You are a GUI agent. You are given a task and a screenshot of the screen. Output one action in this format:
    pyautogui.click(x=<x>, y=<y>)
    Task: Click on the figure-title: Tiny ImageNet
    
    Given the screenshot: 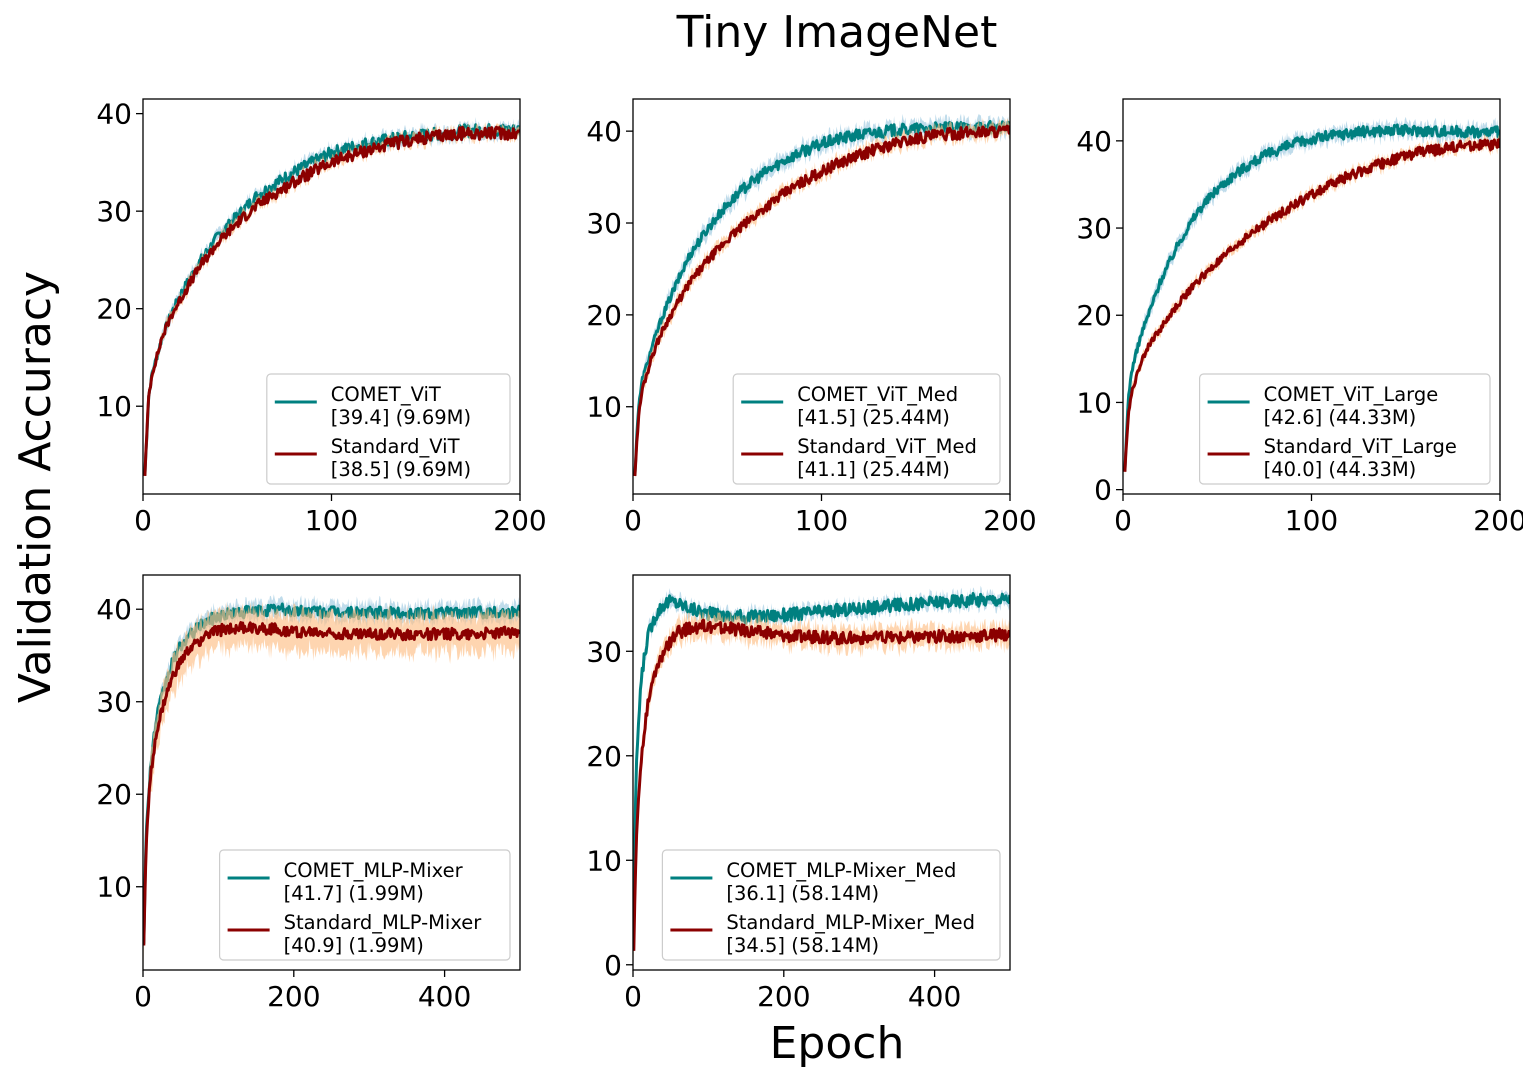 What is the action you would take?
    pyautogui.click(x=837, y=32)
    